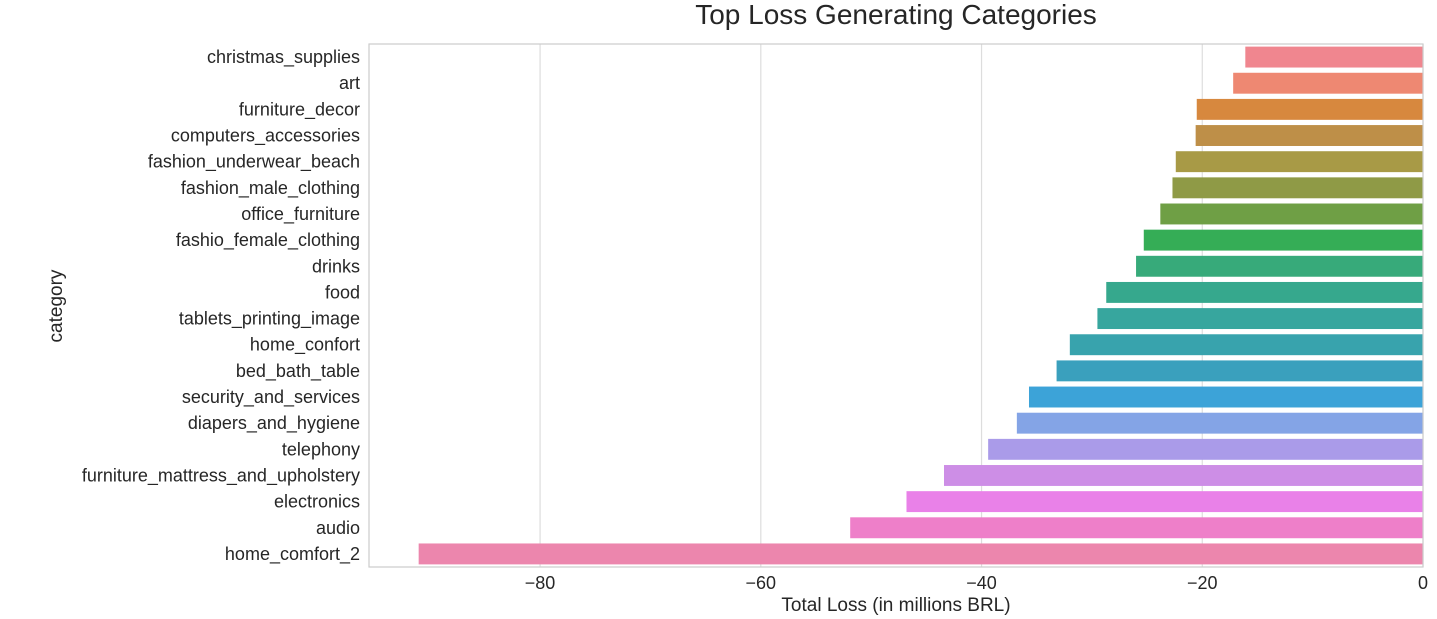 This screenshot has width=1437, height=619. I want to click on x-tick-label: 0, so click(1423, 583).